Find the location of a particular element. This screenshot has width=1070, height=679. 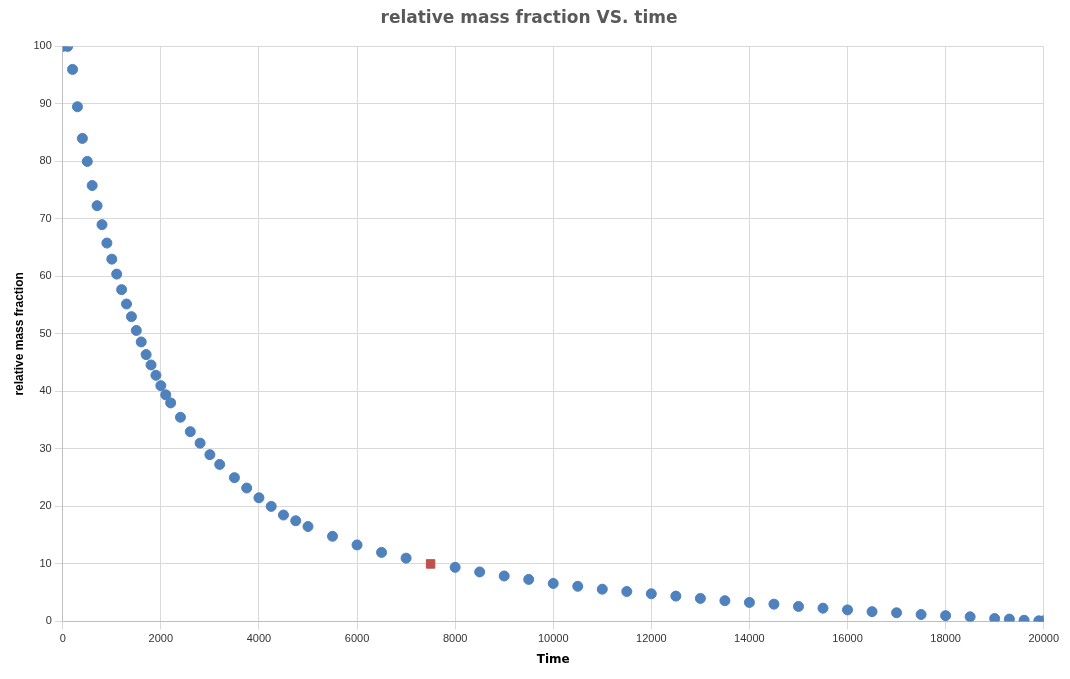

x-axis-title: Time is located at coordinates (553, 658).